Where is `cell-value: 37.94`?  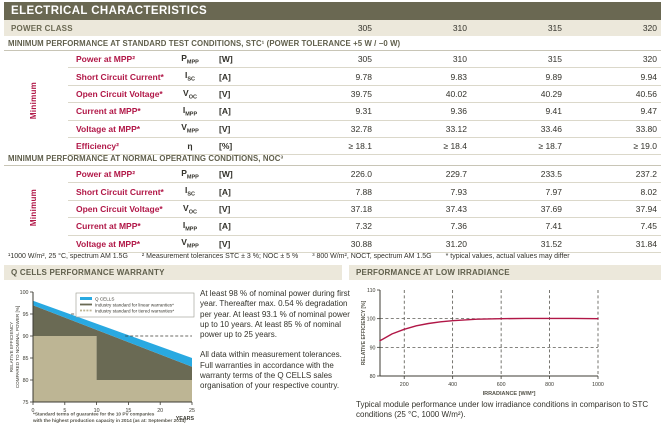 cell-value: 37.94 is located at coordinates (646, 208).